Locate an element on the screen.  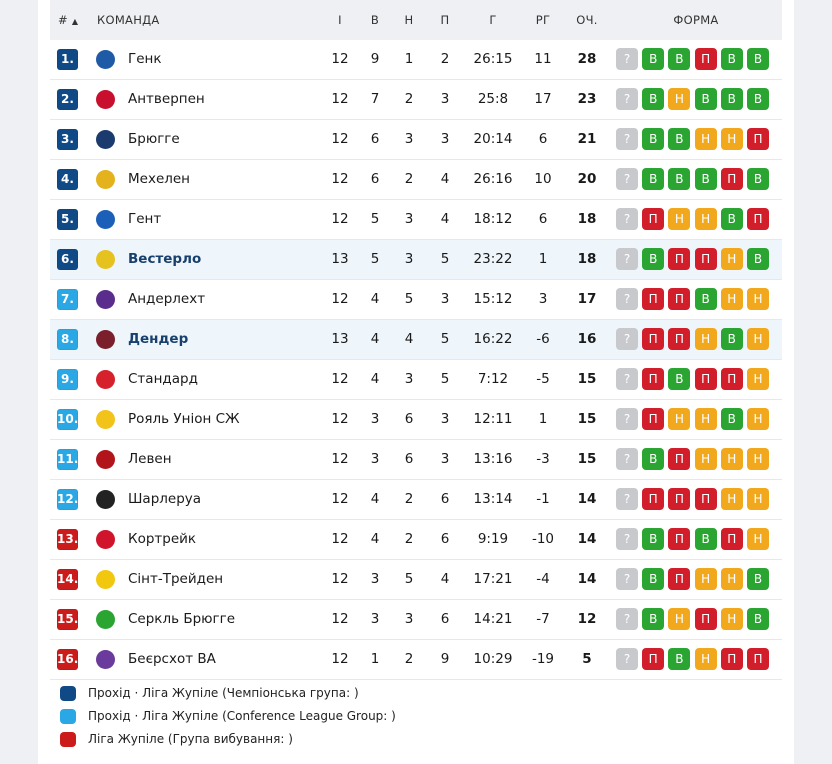
table-row: 5. Гент 12 5 3 4 18:12 6 18? П Н Н В П is located at coordinates (416, 220).